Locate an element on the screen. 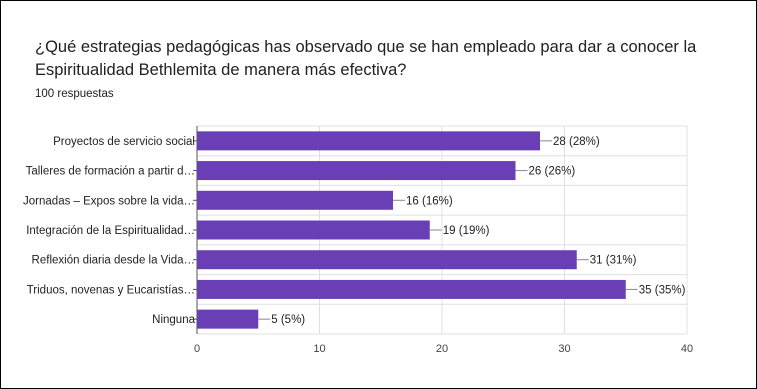  category-label: Proyectos de servicio social is located at coordinates (124, 142).